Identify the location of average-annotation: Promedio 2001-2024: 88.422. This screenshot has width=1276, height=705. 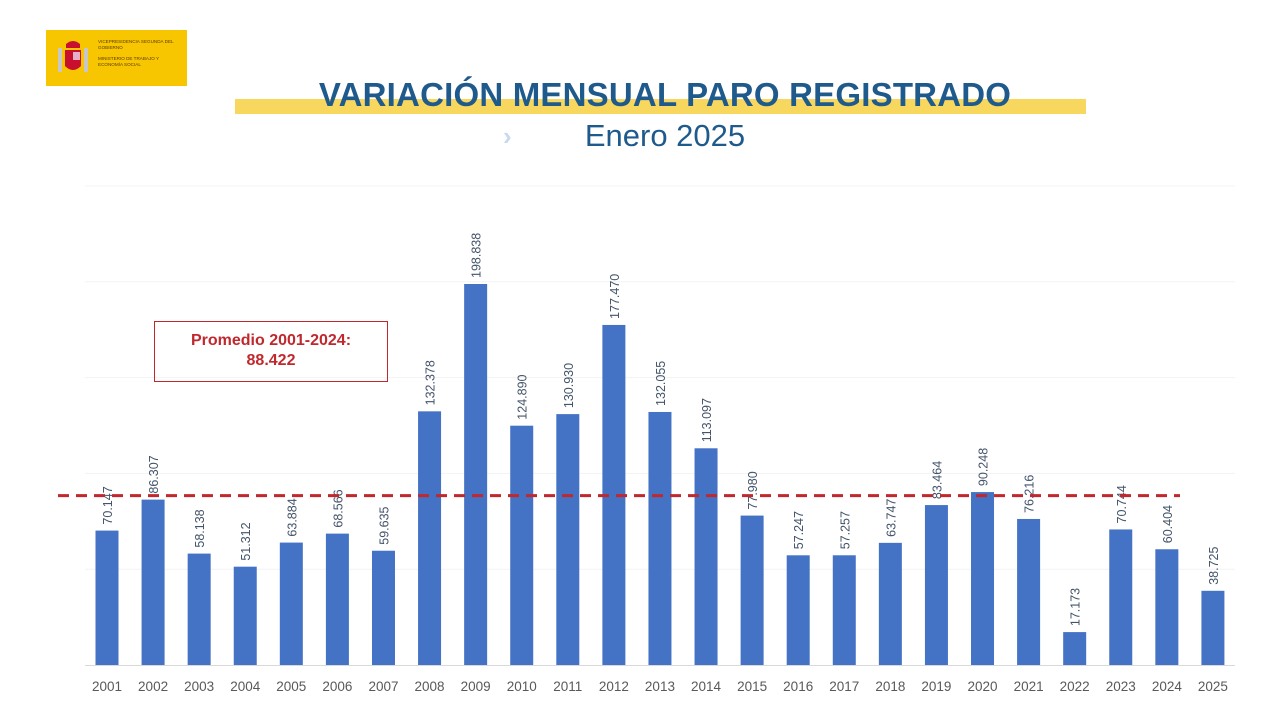
(271, 351).